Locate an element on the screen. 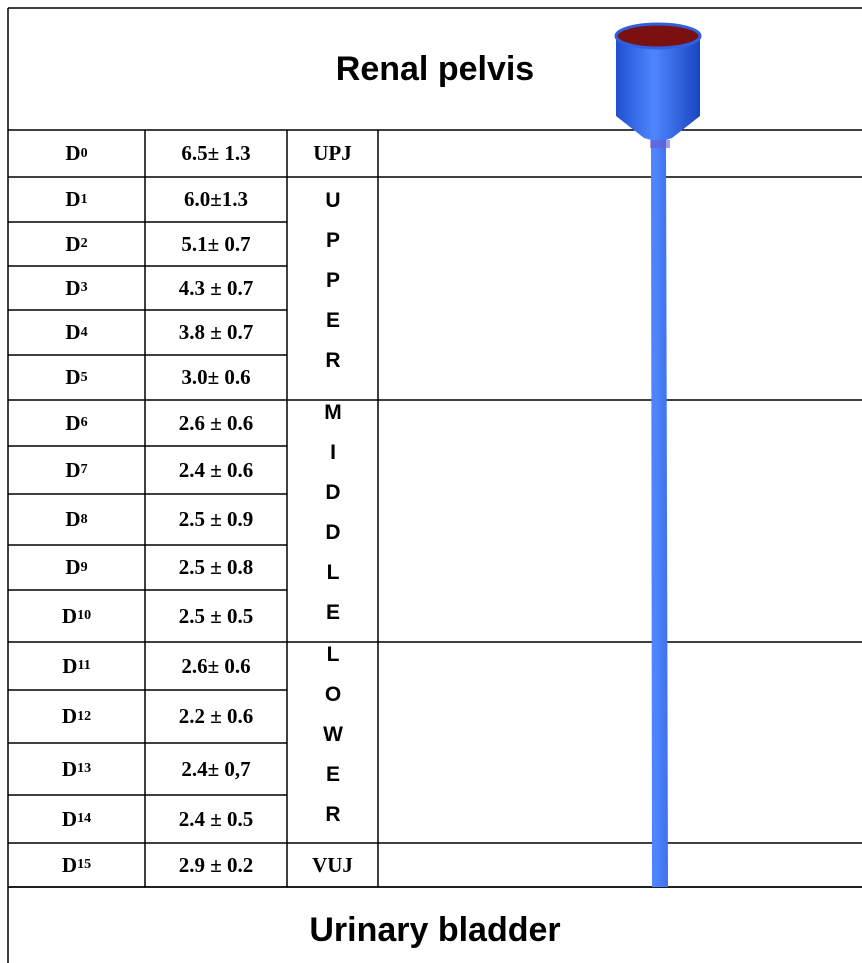  diameter-index: 5 is located at coordinates (84, 377).